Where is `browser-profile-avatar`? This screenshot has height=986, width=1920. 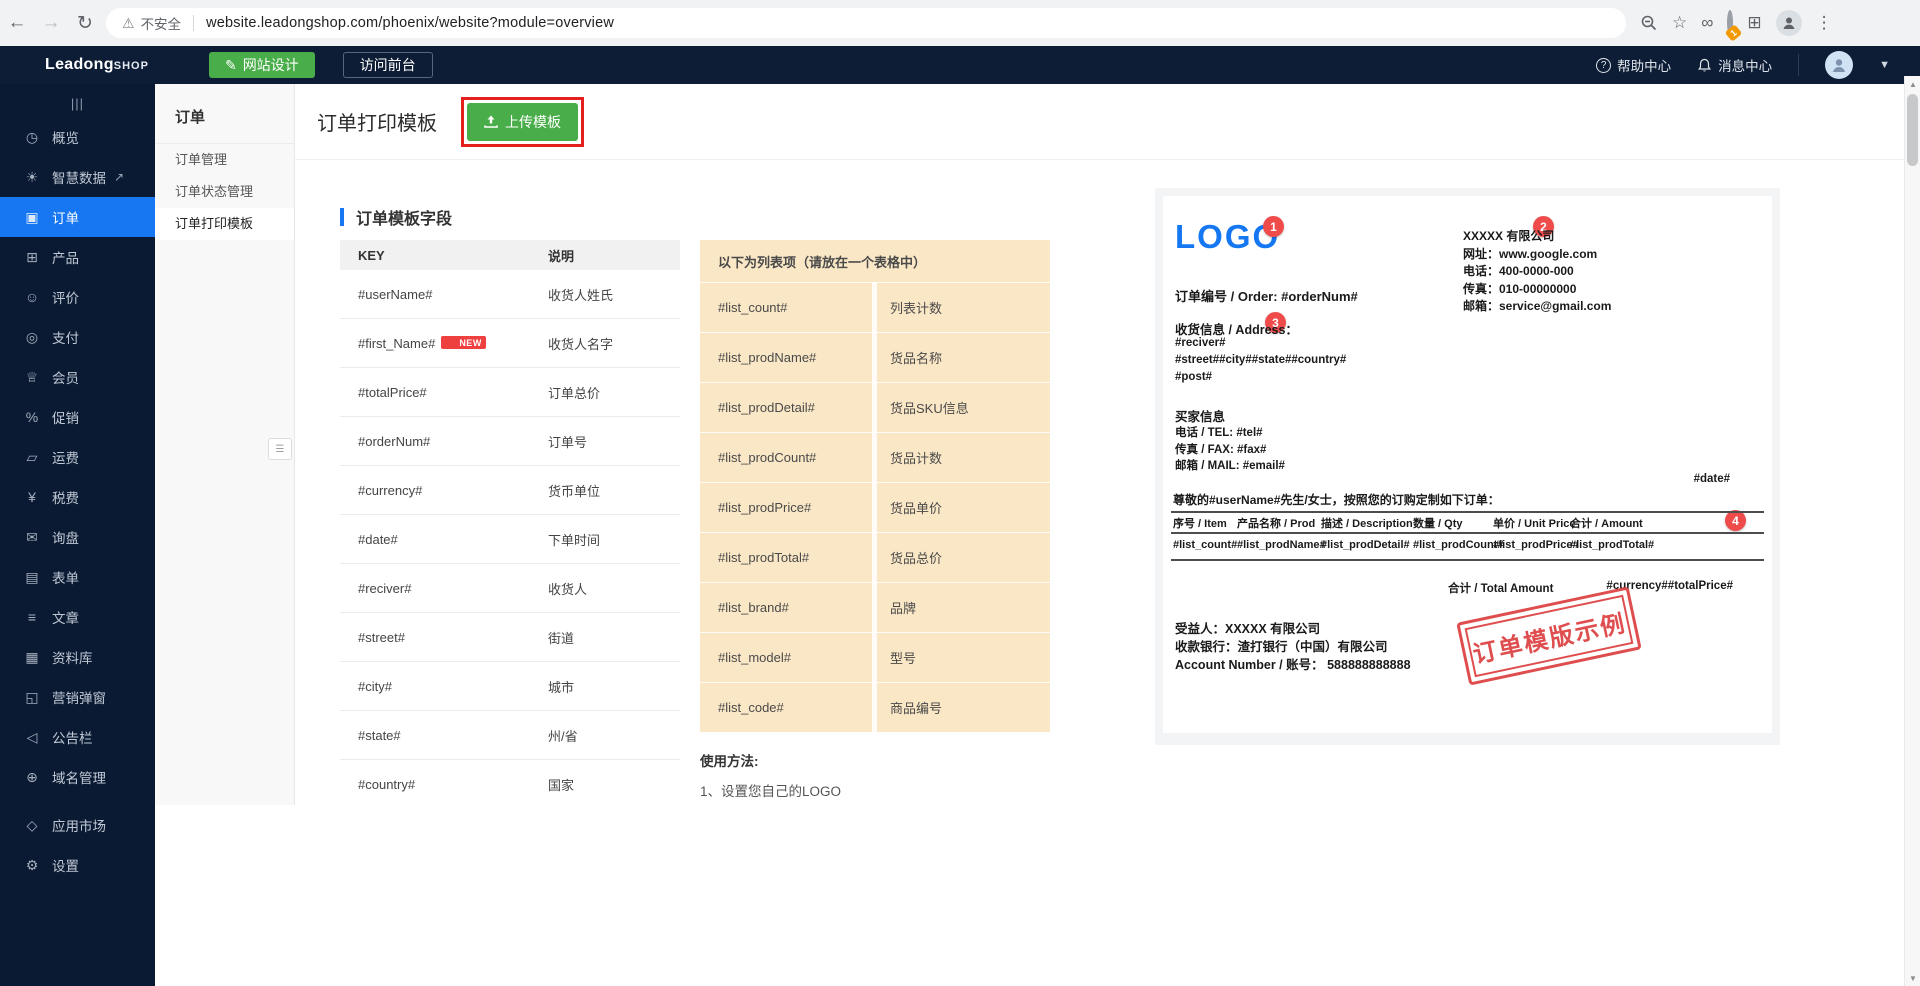 browser-profile-avatar is located at coordinates (1788, 23).